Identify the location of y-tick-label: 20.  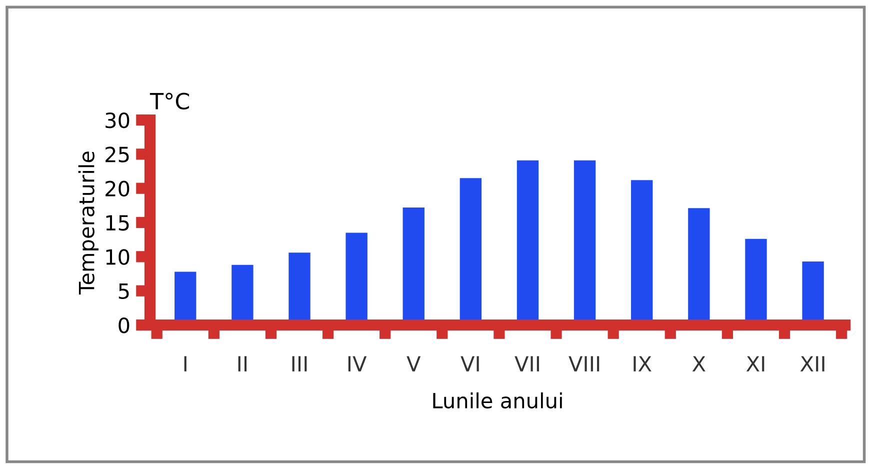
(118, 188).